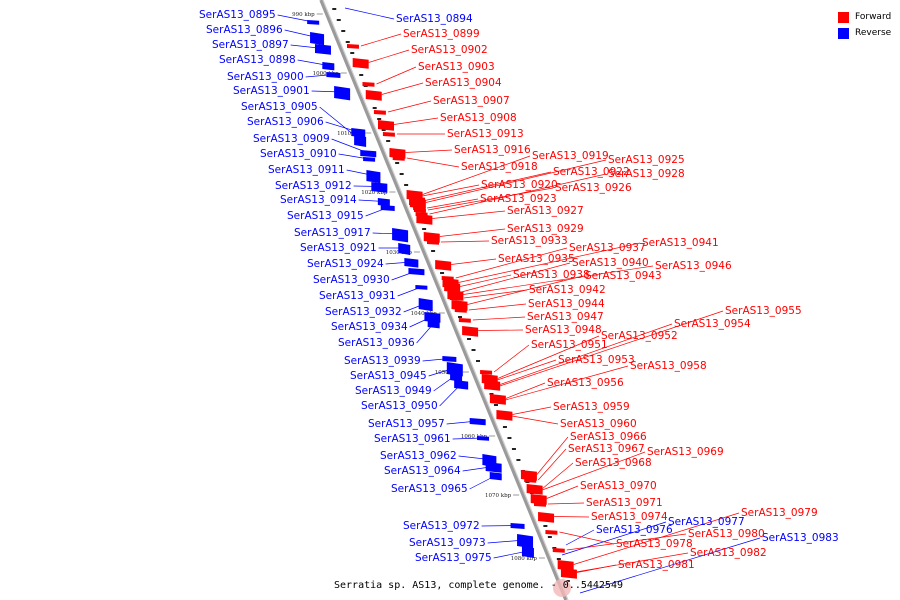 The width and height of the screenshot is (900, 600). I want to click on reverse-gene-label: SerAS13_0932, so click(363, 312).